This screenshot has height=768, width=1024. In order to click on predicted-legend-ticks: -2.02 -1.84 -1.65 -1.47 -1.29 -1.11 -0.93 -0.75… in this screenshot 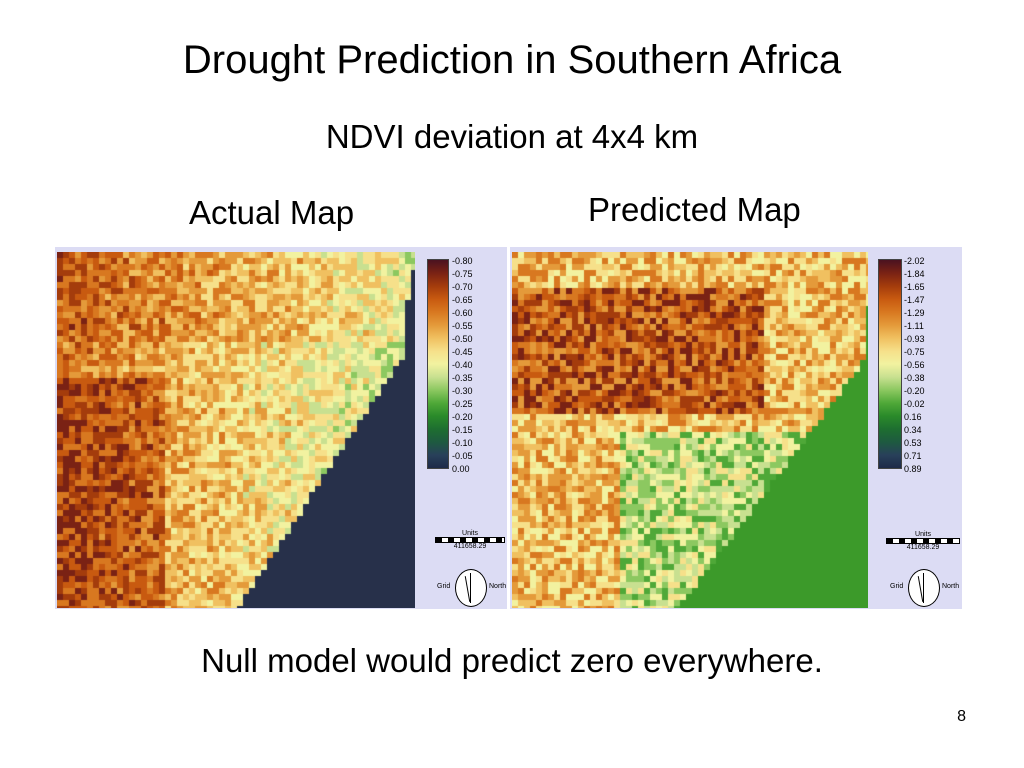, I will do `click(914, 365)`.